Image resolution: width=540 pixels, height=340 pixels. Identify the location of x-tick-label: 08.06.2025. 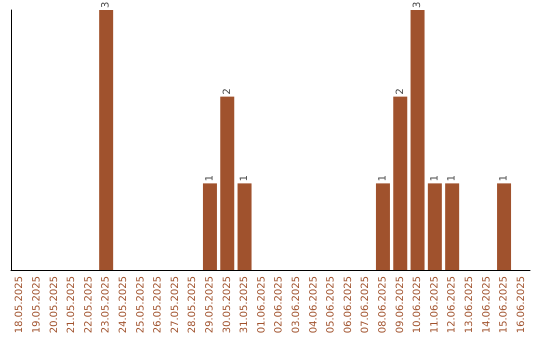
(382, 305).